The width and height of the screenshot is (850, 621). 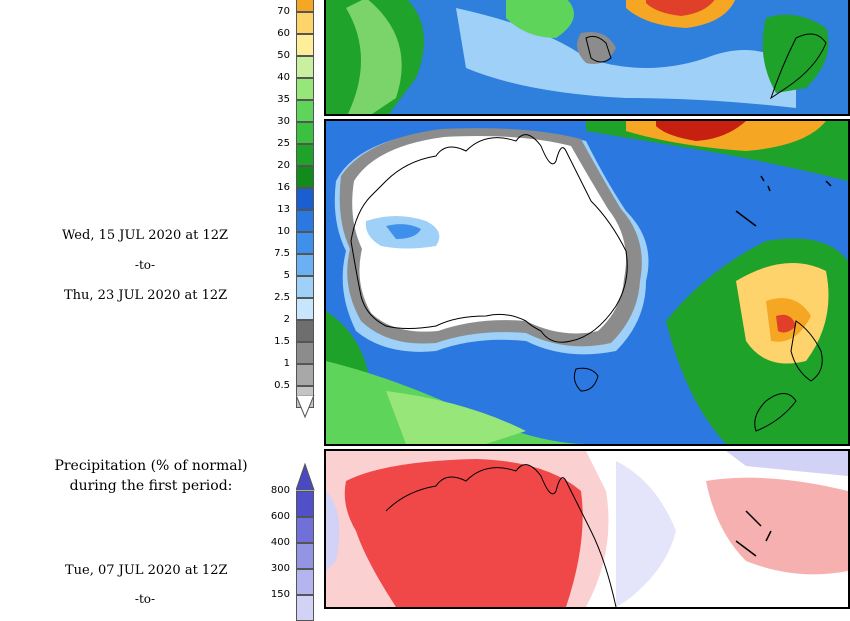 I want to click on period-separator: -to-, so click(x=145, y=265).